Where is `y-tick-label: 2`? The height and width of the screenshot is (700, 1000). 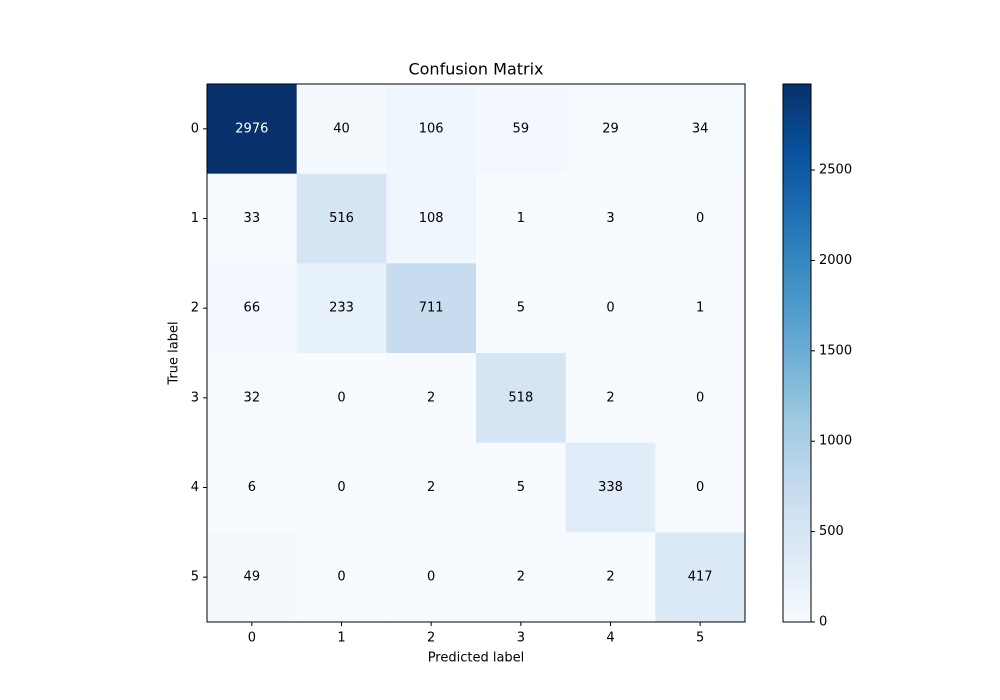
y-tick-label: 2 is located at coordinates (195, 308).